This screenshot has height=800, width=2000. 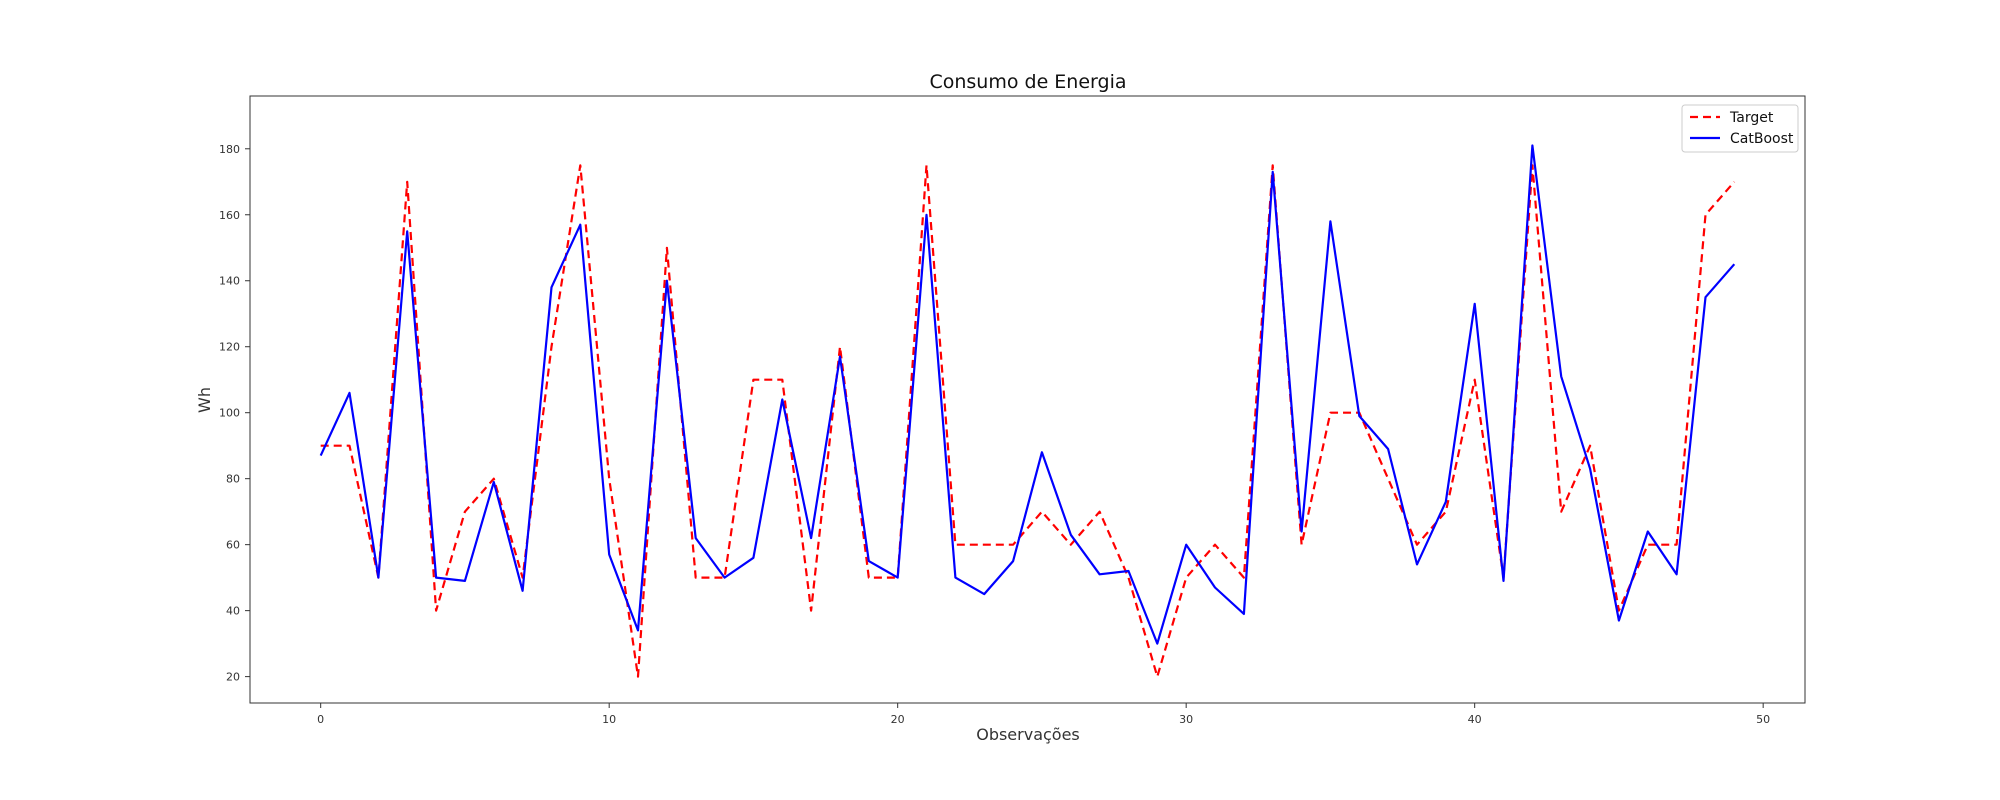 I want to click on x-tick-label: 30, so click(x=1186, y=719).